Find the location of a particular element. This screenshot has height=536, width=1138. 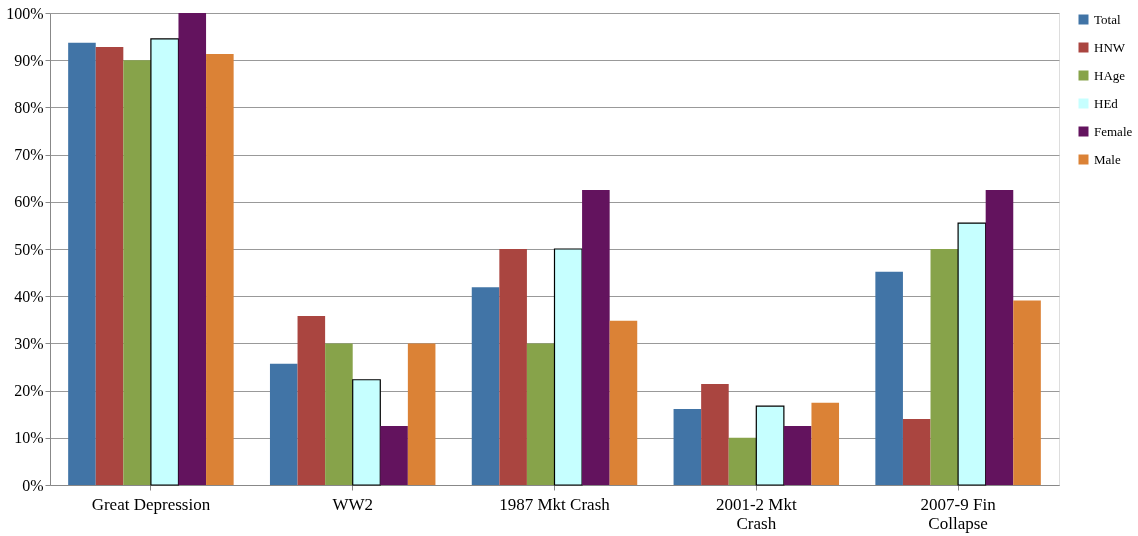

x-tick-label: WW2 is located at coordinates (352, 504).